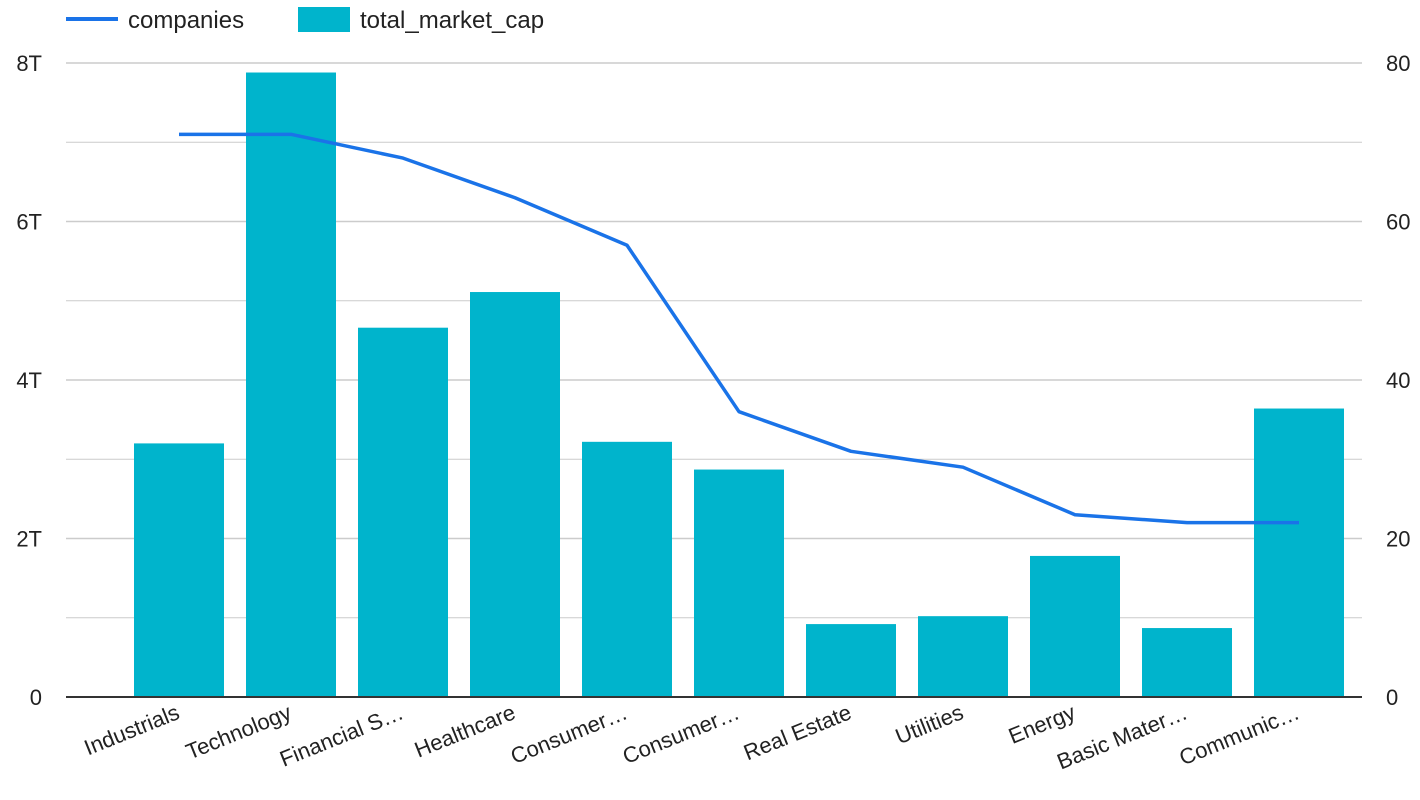  Describe the element at coordinates (29, 63) in the screenshot. I see `y-left-tick-label: 8T` at that location.